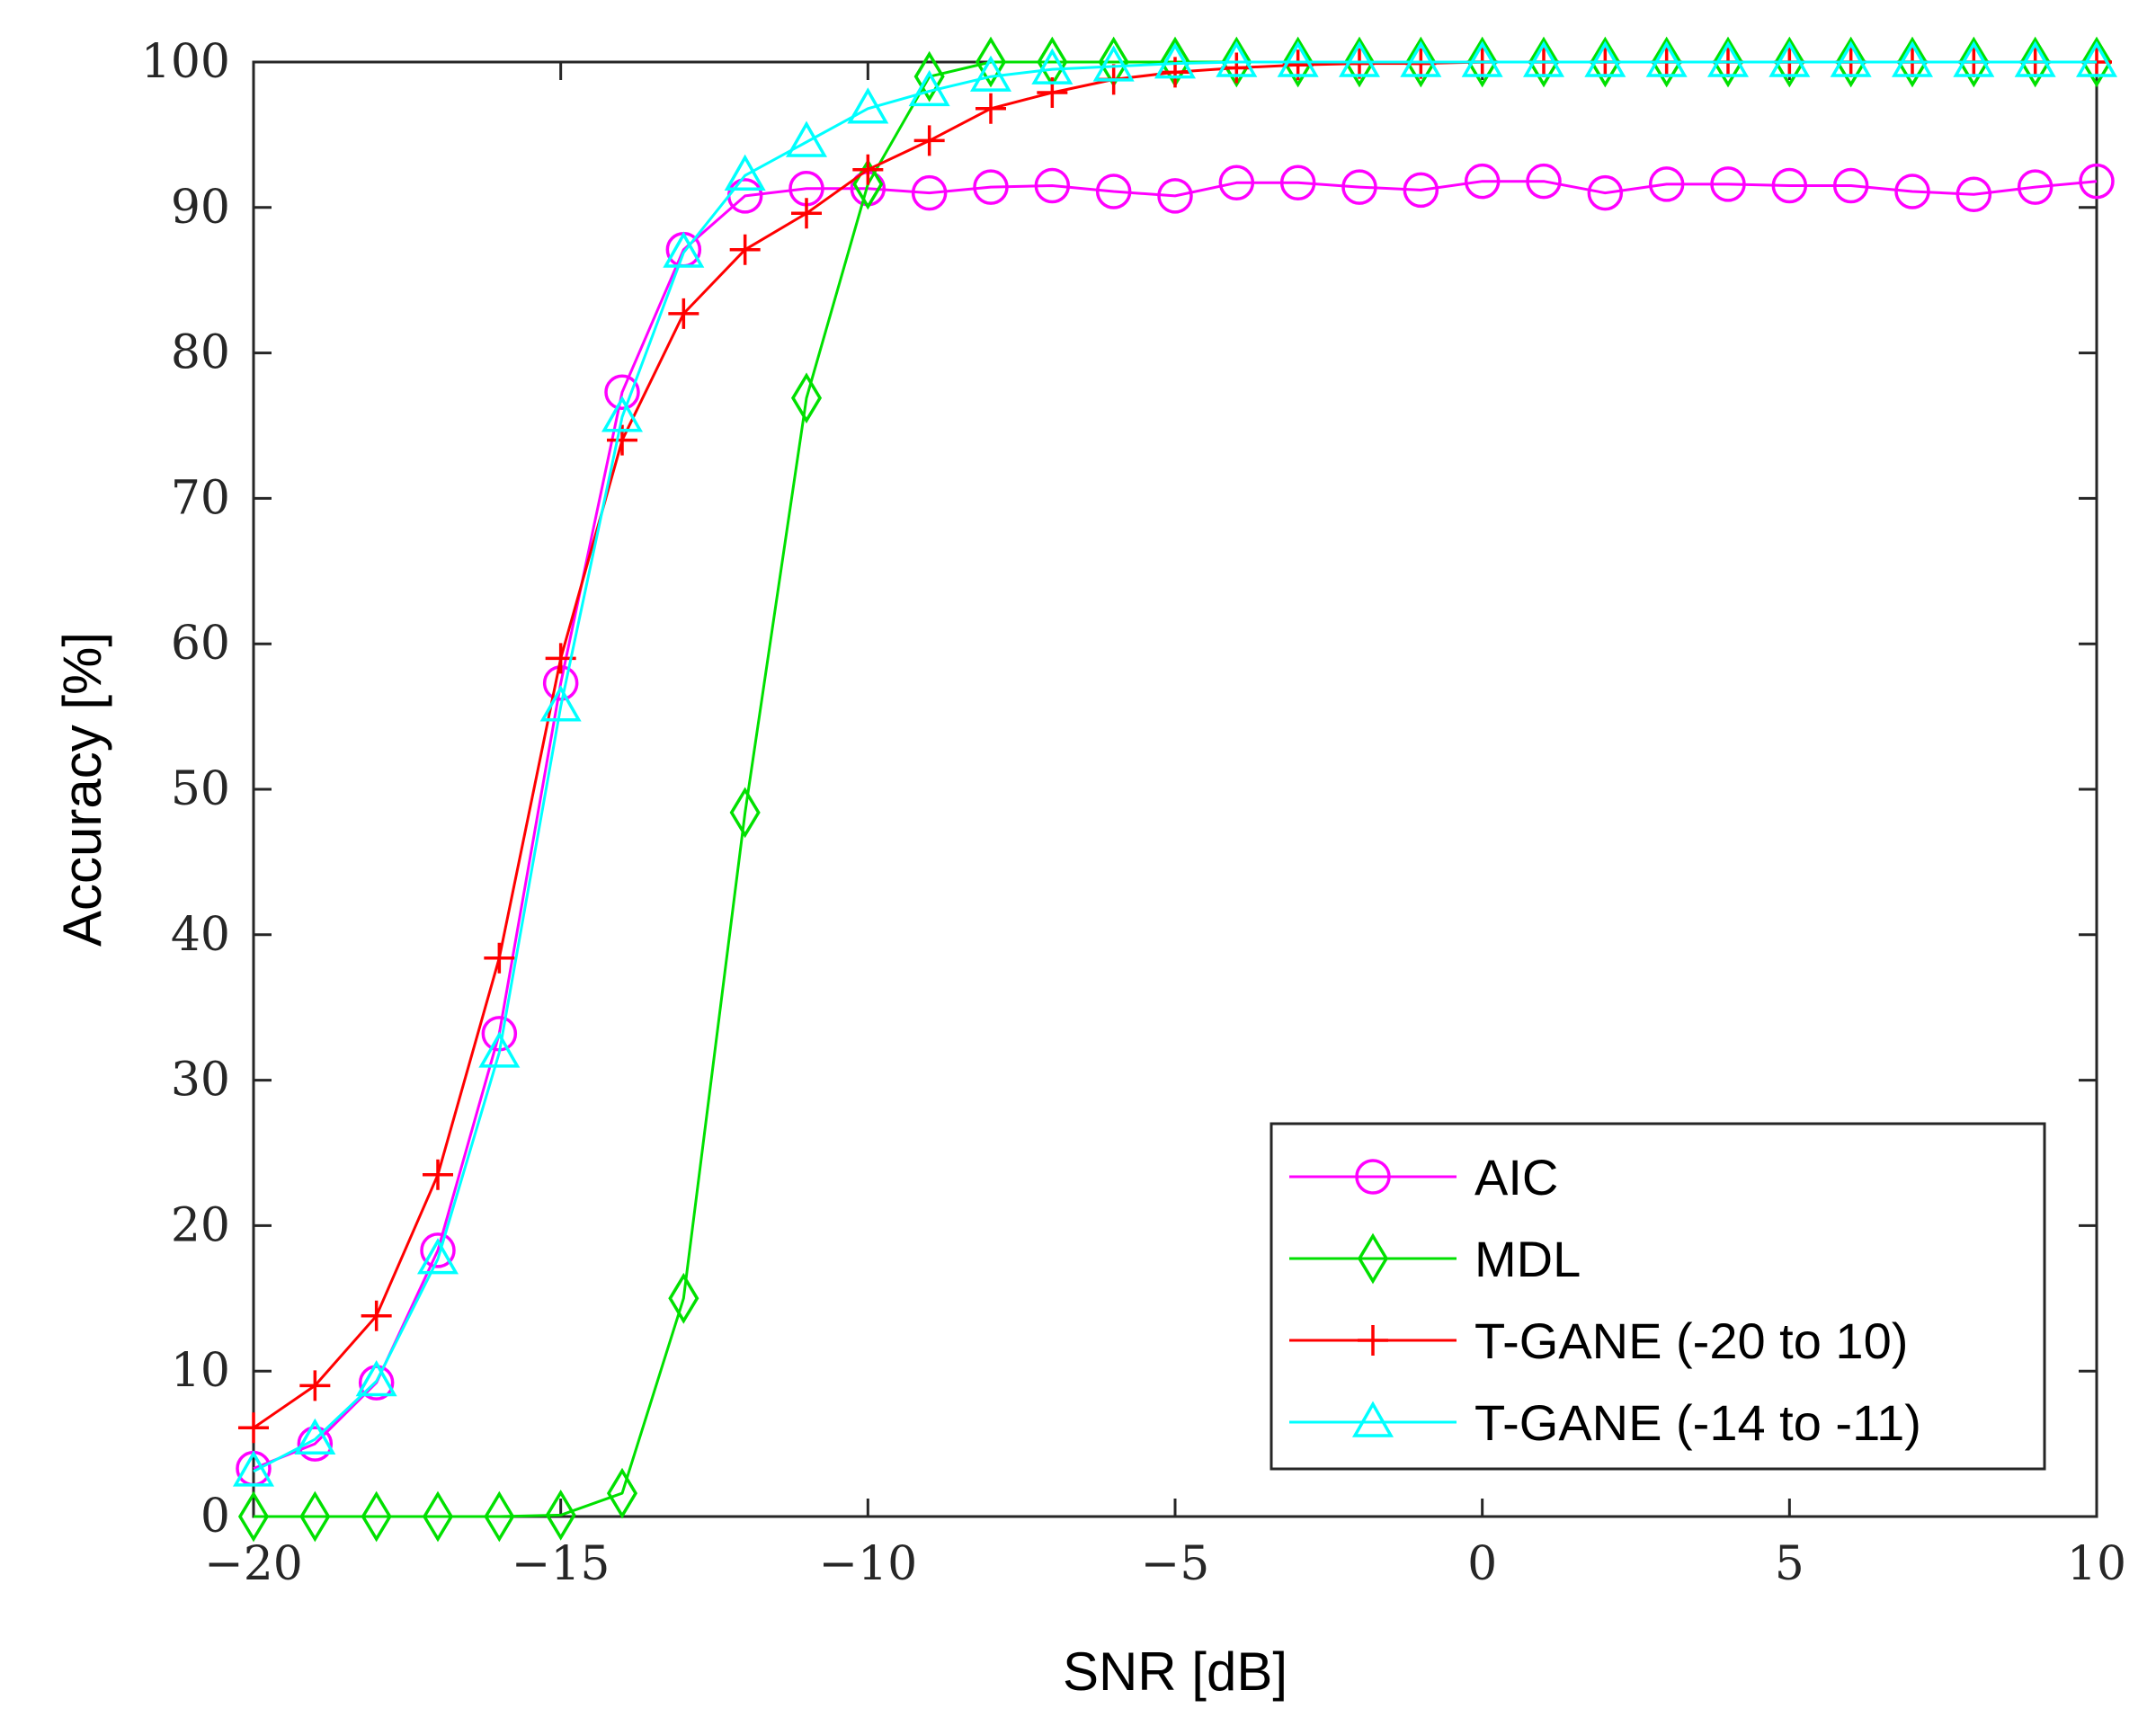 This screenshot has height=1717, width=2156. Describe the element at coordinates (1424, 1177) in the screenshot. I see `legend-entry: AIC` at that location.